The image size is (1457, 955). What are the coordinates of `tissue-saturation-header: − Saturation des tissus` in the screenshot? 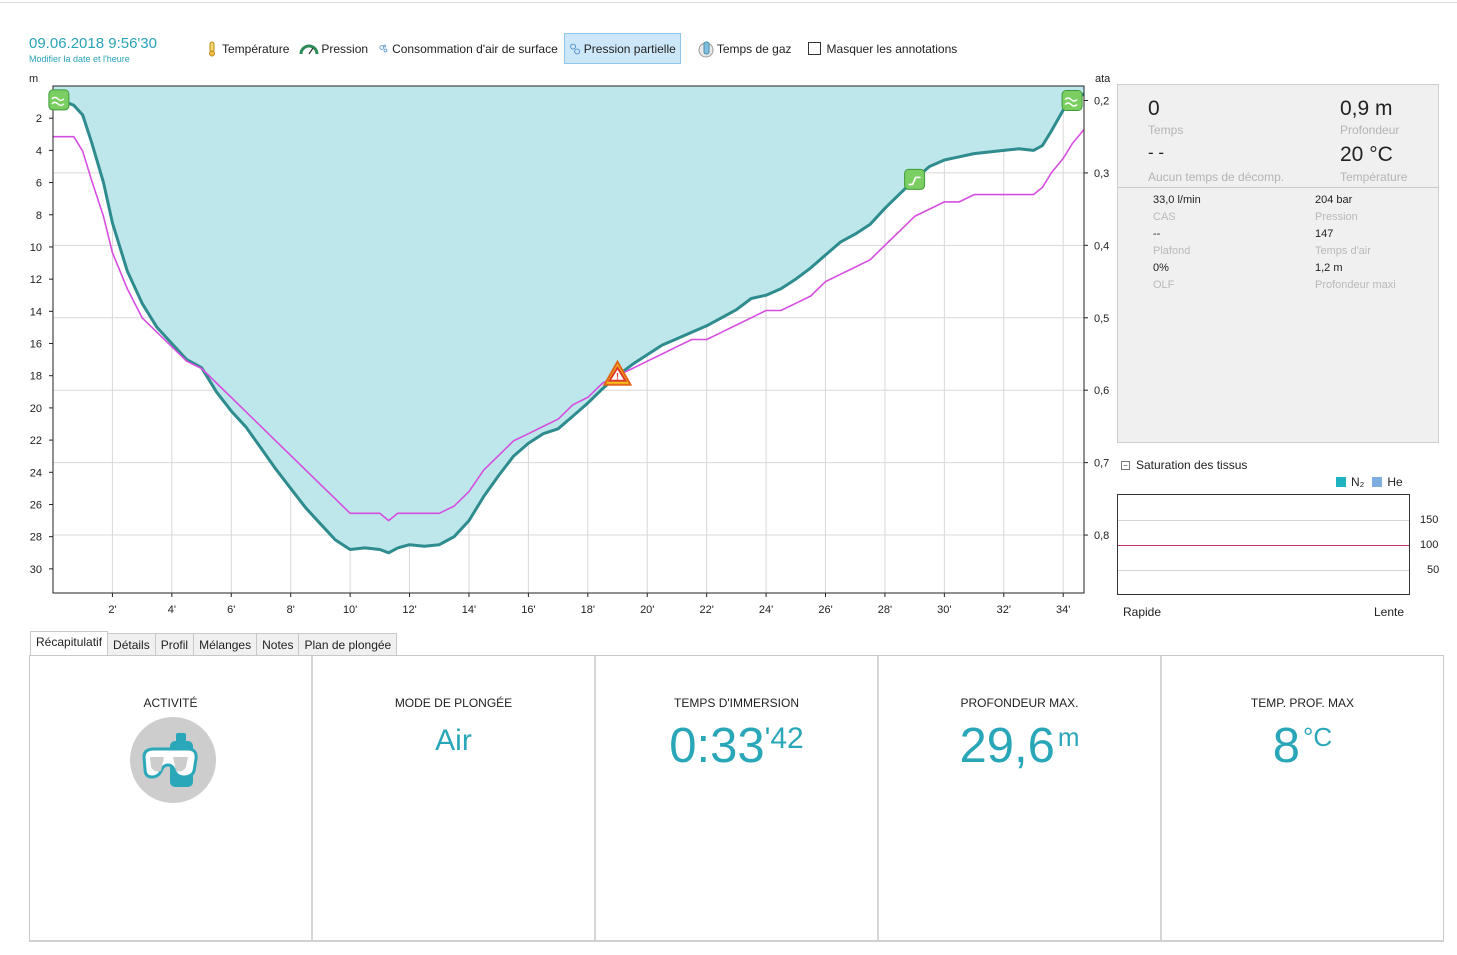 It's located at (1184, 465).